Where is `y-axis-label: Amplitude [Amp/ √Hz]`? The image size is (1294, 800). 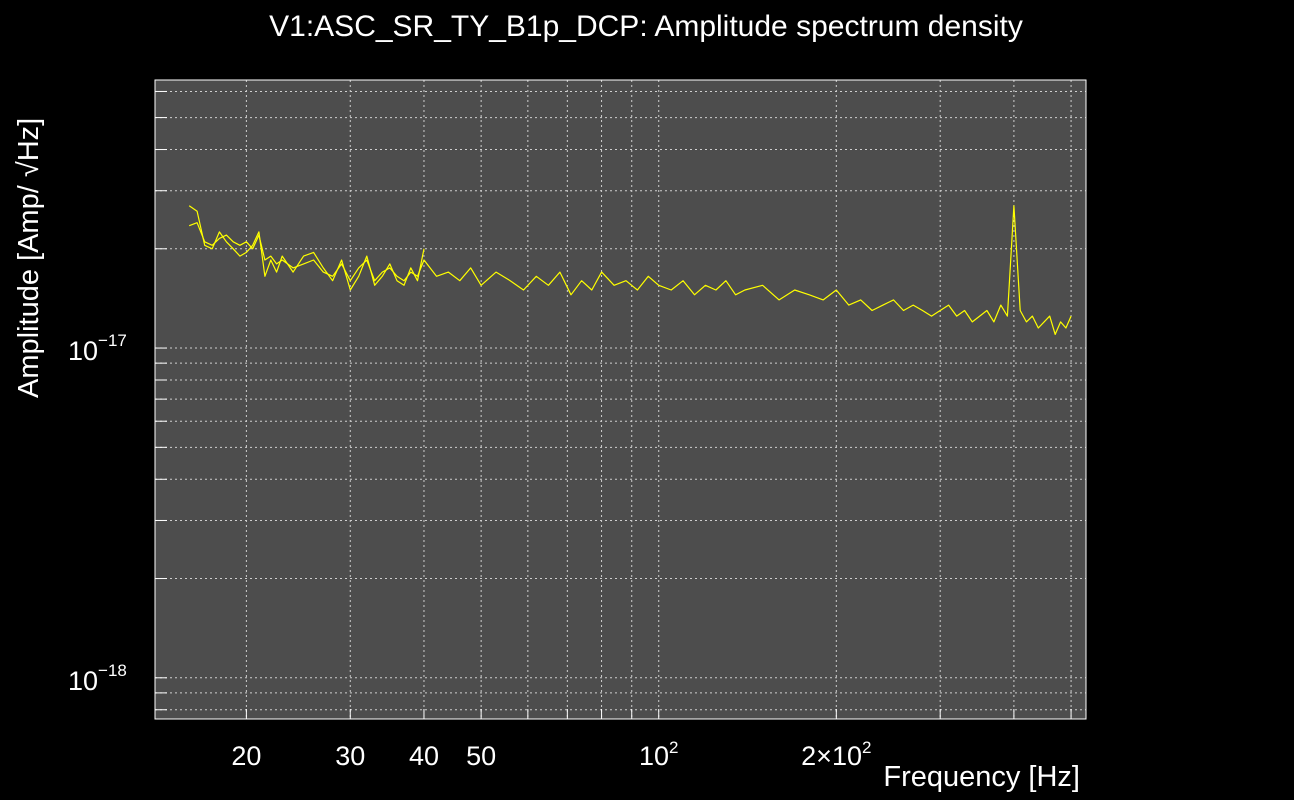
y-axis-label: Amplitude [Amp/ √Hz] is located at coordinates (29, 258).